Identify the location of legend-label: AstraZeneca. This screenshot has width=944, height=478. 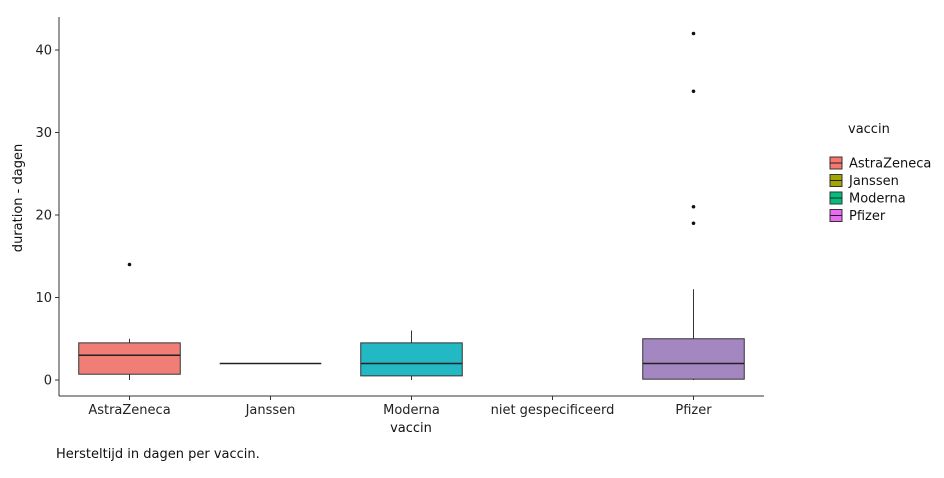
(890, 164).